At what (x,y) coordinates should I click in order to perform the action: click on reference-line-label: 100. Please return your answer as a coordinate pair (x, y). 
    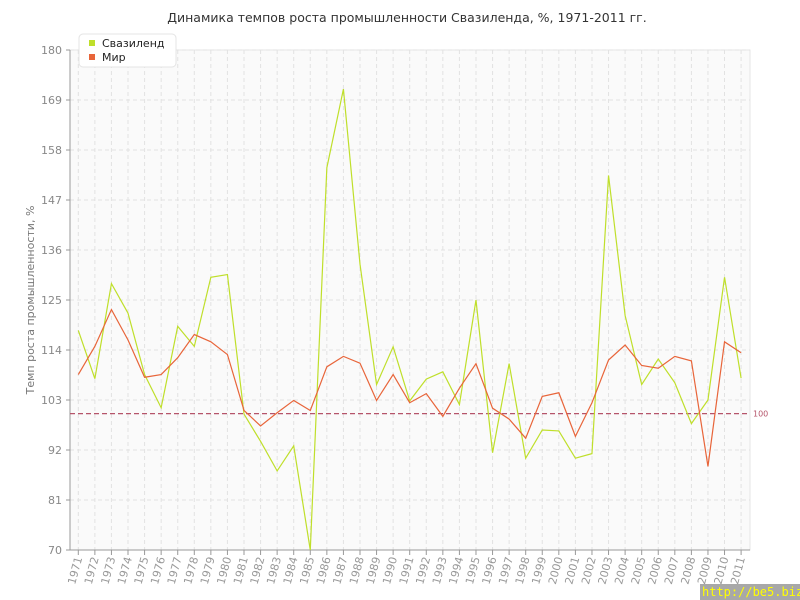
    Looking at the image, I should click on (760, 414).